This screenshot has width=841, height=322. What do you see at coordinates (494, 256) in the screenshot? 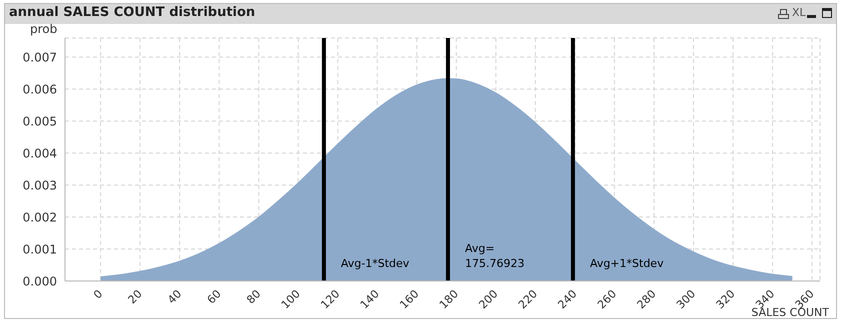
I see `ref-line-label: Avg= 175.76923` at bounding box center [494, 256].